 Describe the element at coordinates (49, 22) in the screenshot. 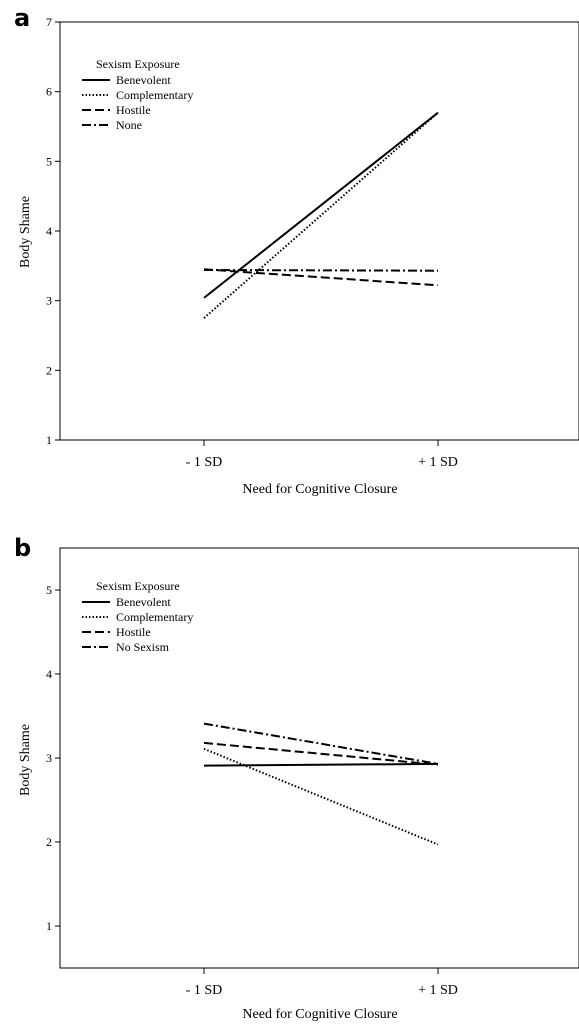

I see `y-tick-label: 7` at that location.